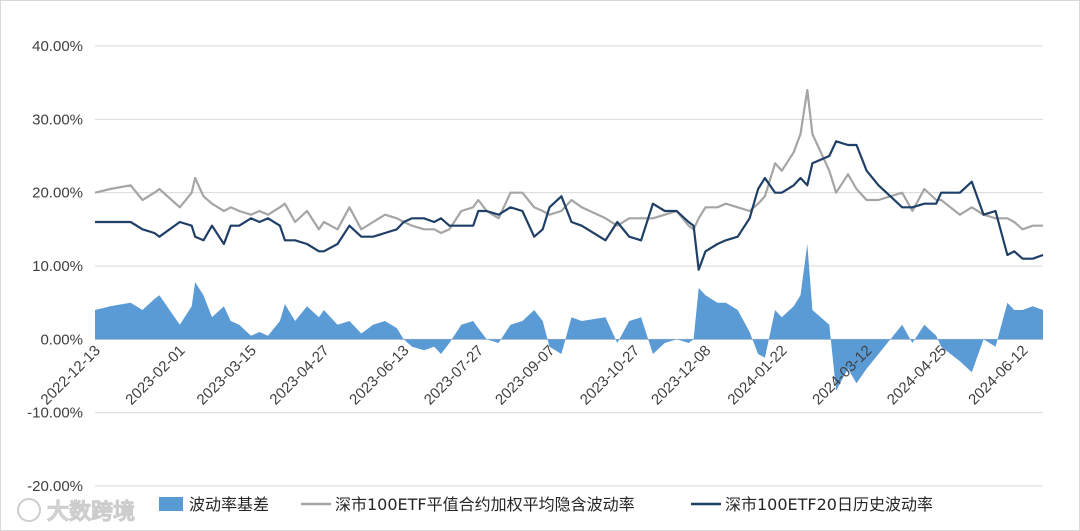  I want to click on legend-item-basis: 波动率基差, so click(214, 504).